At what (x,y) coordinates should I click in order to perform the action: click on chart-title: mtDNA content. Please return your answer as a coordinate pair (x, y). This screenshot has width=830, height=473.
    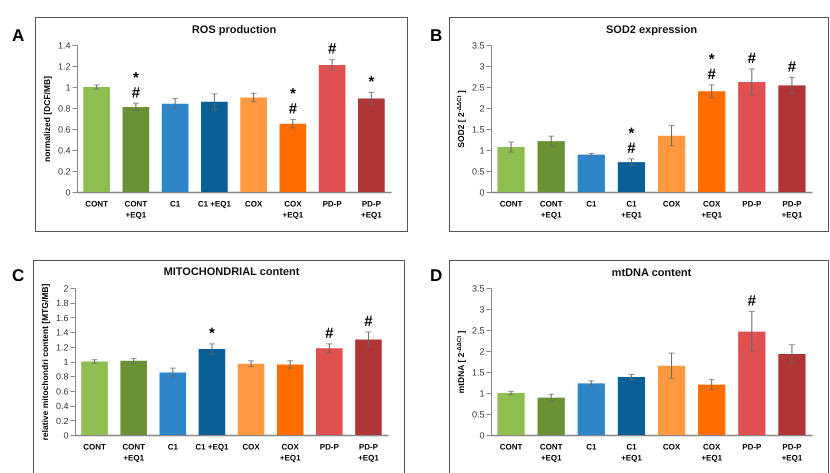
    Looking at the image, I should click on (652, 273).